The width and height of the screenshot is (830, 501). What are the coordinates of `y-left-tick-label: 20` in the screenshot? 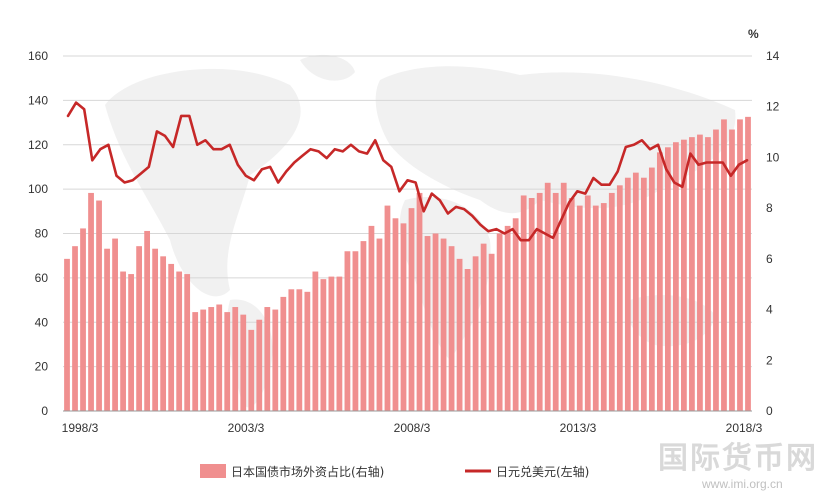 It's located at (42, 367).